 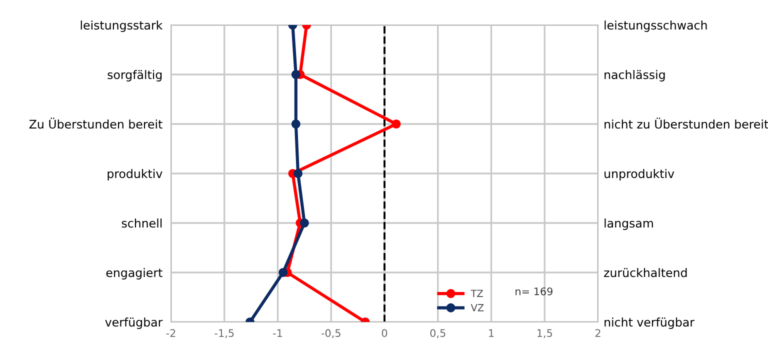 I want to click on y2-tick-label: leistungsschwach, so click(x=655, y=26).